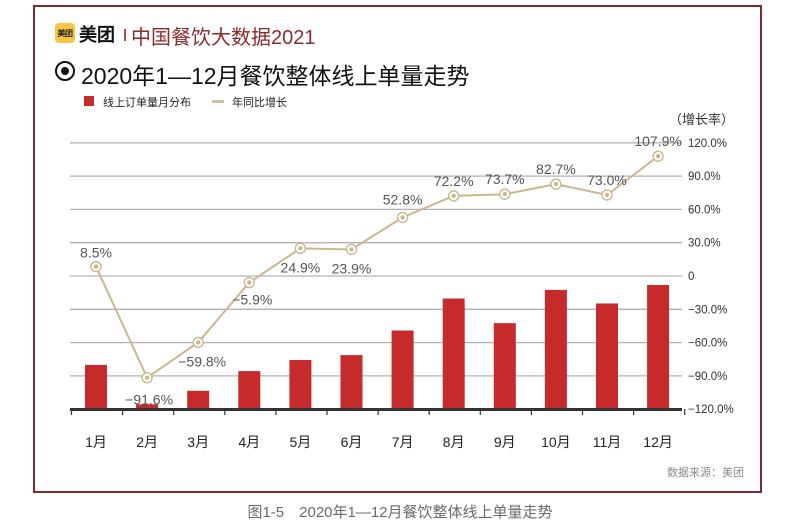 The width and height of the screenshot is (800, 529). What do you see at coordinates (607, 442) in the screenshot?
I see `x-tick-label: 11月` at bounding box center [607, 442].